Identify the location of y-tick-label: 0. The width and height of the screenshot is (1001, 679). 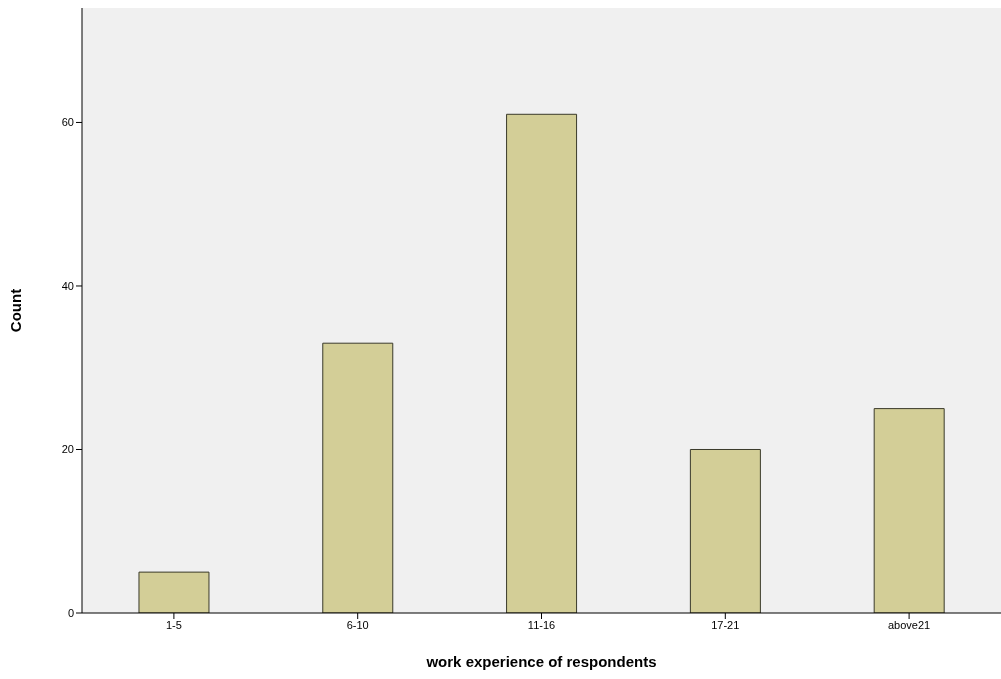
(70, 612).